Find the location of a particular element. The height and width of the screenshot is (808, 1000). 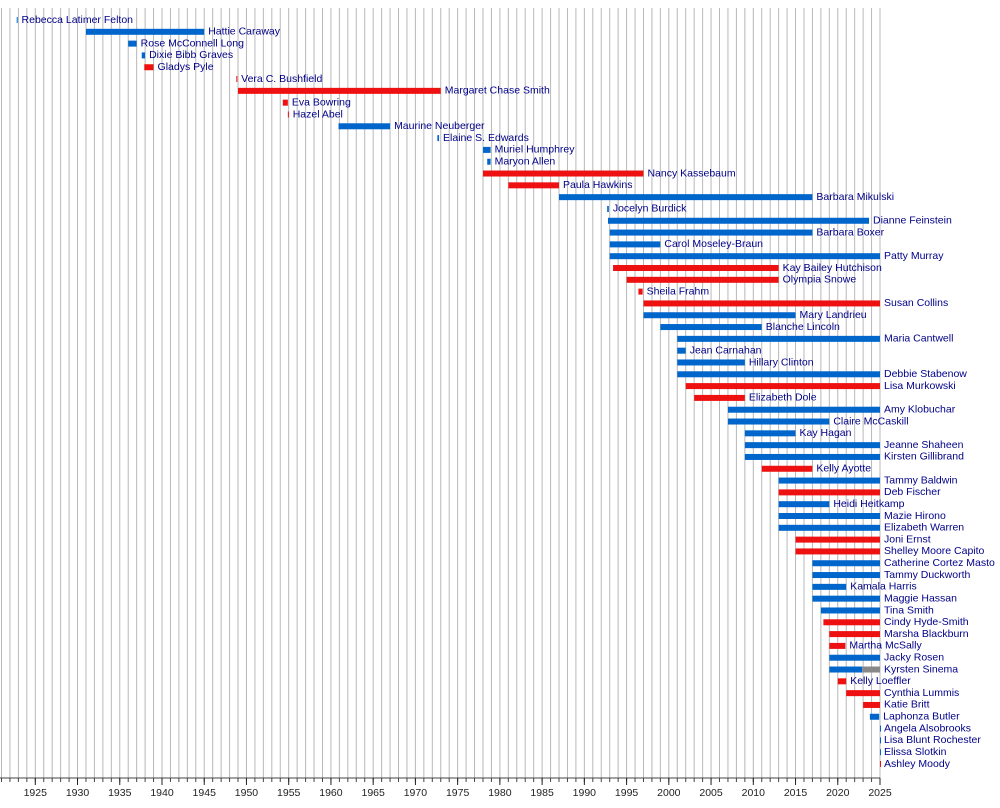

senator-label: Elissa Slotkin is located at coordinates (915, 752).